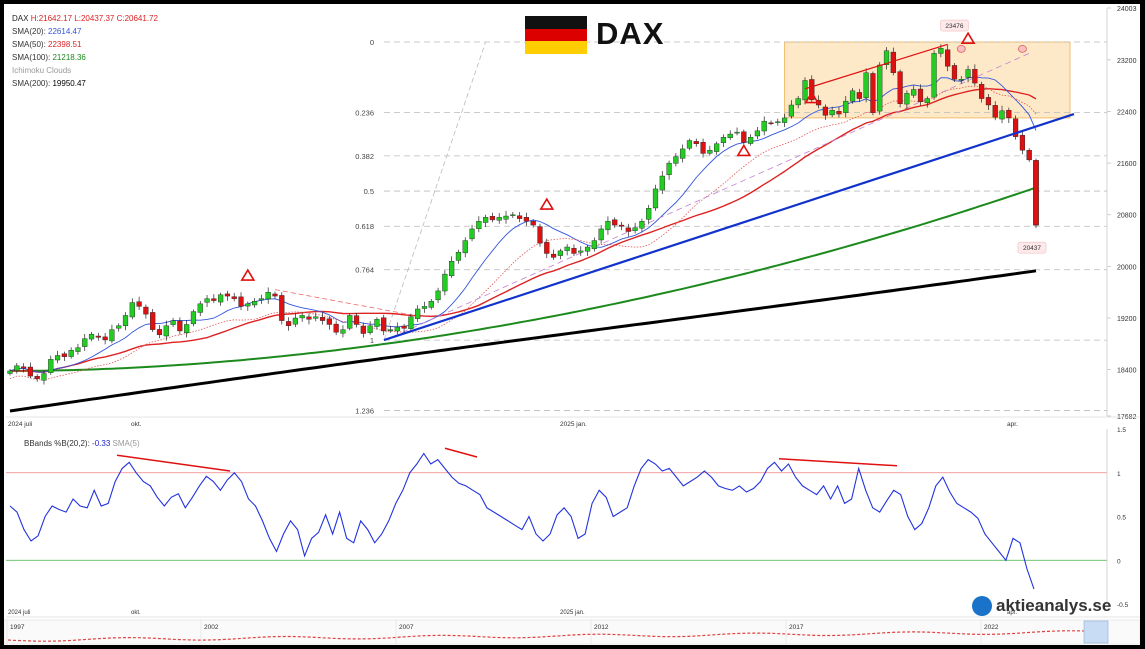 This screenshot has width=1145, height=649. What do you see at coordinates (556, 35) in the screenshot?
I see `german-flag-icon` at bounding box center [556, 35].